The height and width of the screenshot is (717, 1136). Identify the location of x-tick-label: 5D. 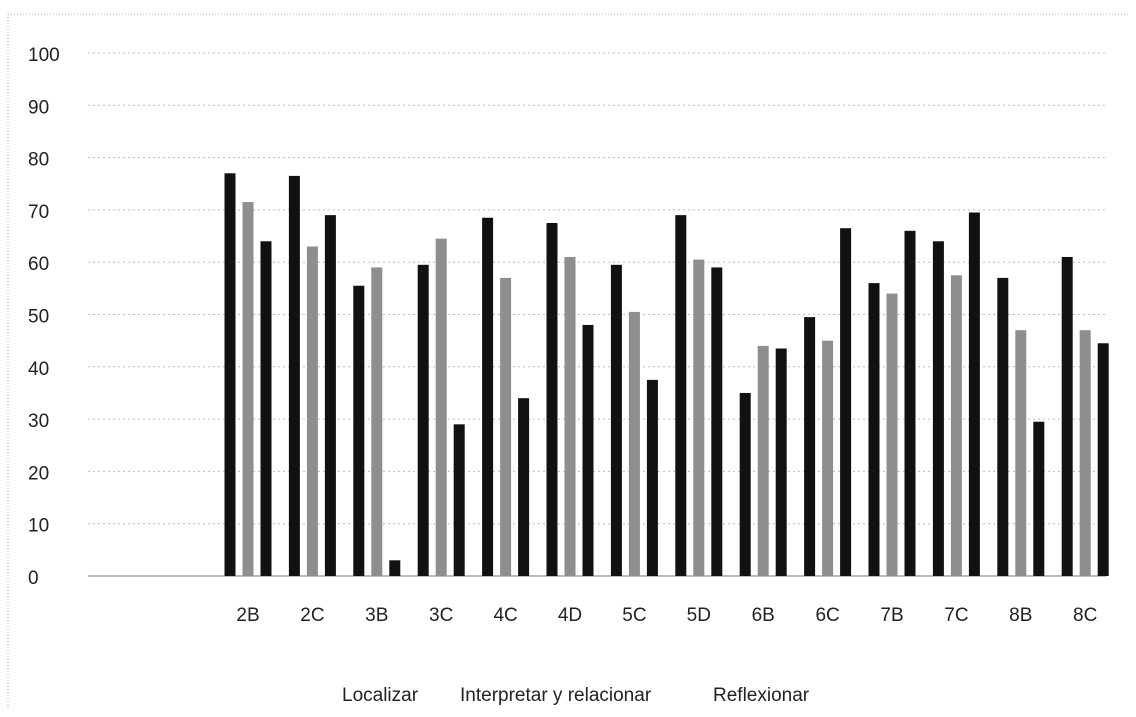
(699, 615).